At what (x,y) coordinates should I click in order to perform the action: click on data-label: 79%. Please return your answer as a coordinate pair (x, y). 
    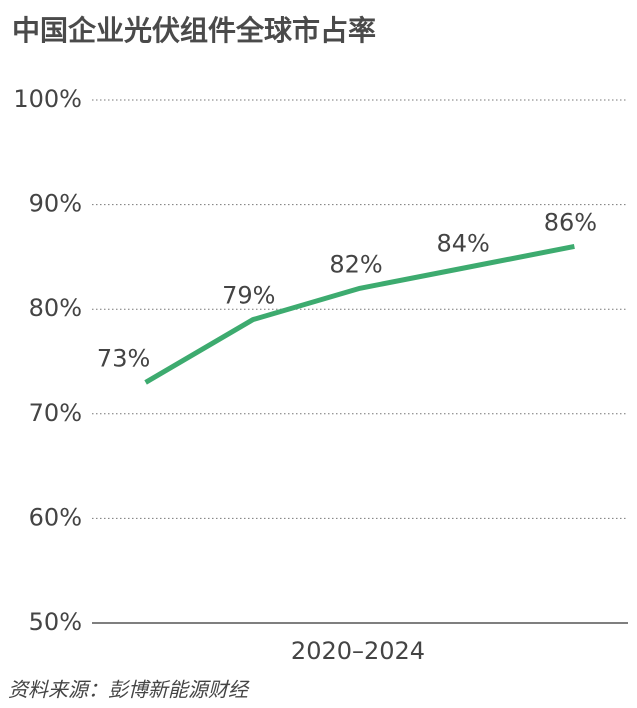
    Looking at the image, I should click on (248, 296).